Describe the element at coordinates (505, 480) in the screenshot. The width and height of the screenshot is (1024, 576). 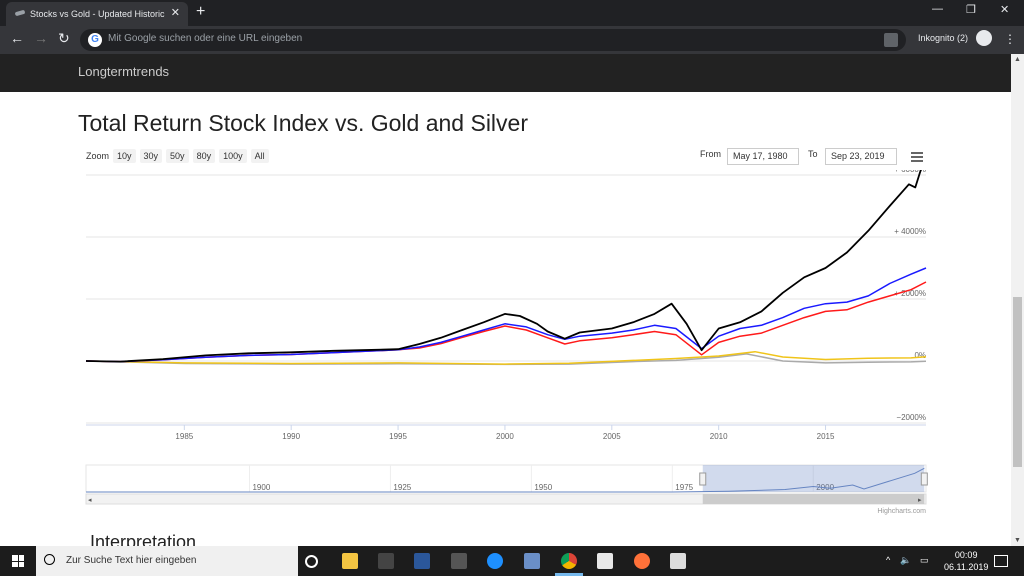
I see `navigator-series` at that location.